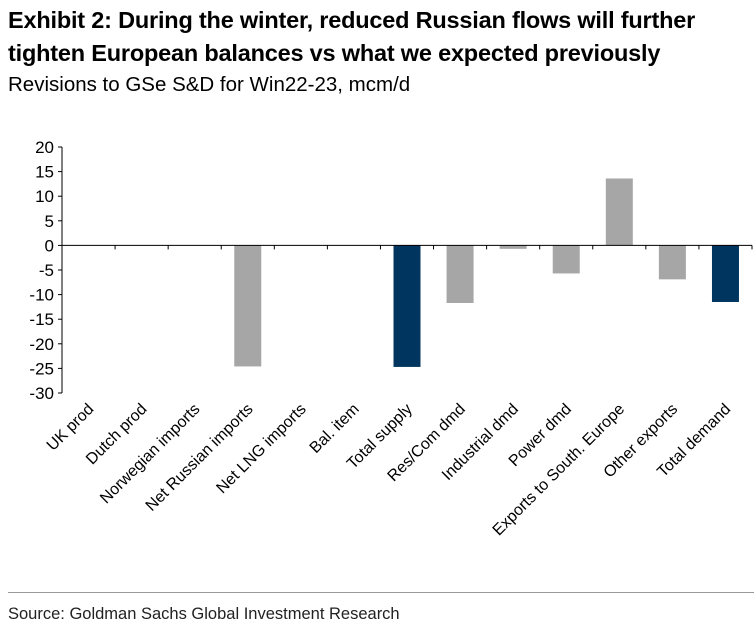 This screenshot has height=634, width=754. What do you see at coordinates (150, 454) in the screenshot?
I see `x-tick-label: Norwegian imports` at bounding box center [150, 454].